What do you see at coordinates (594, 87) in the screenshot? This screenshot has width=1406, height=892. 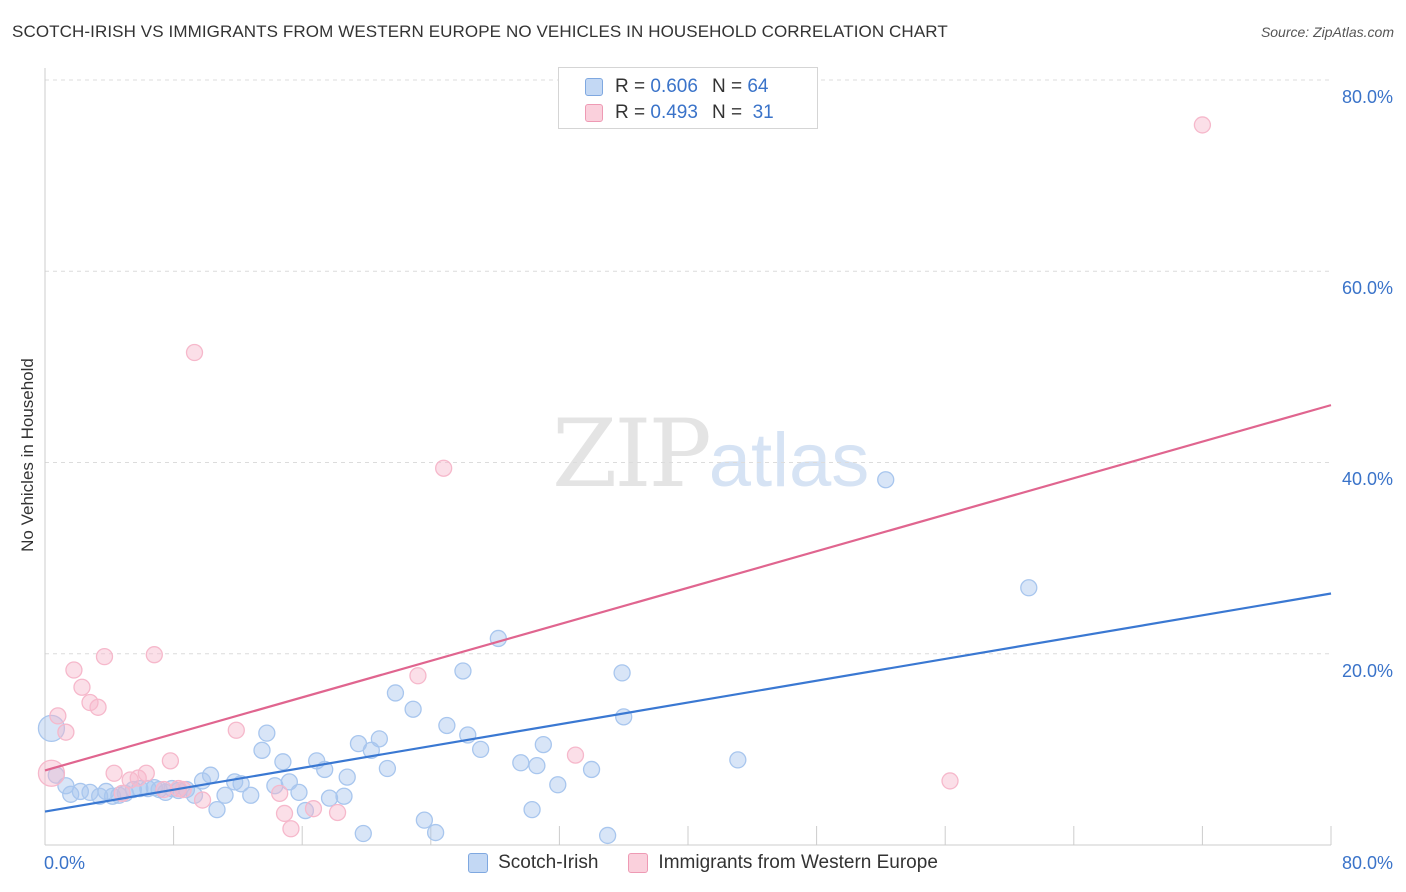 I see `legend-swatch-scotch-irish` at bounding box center [594, 87].